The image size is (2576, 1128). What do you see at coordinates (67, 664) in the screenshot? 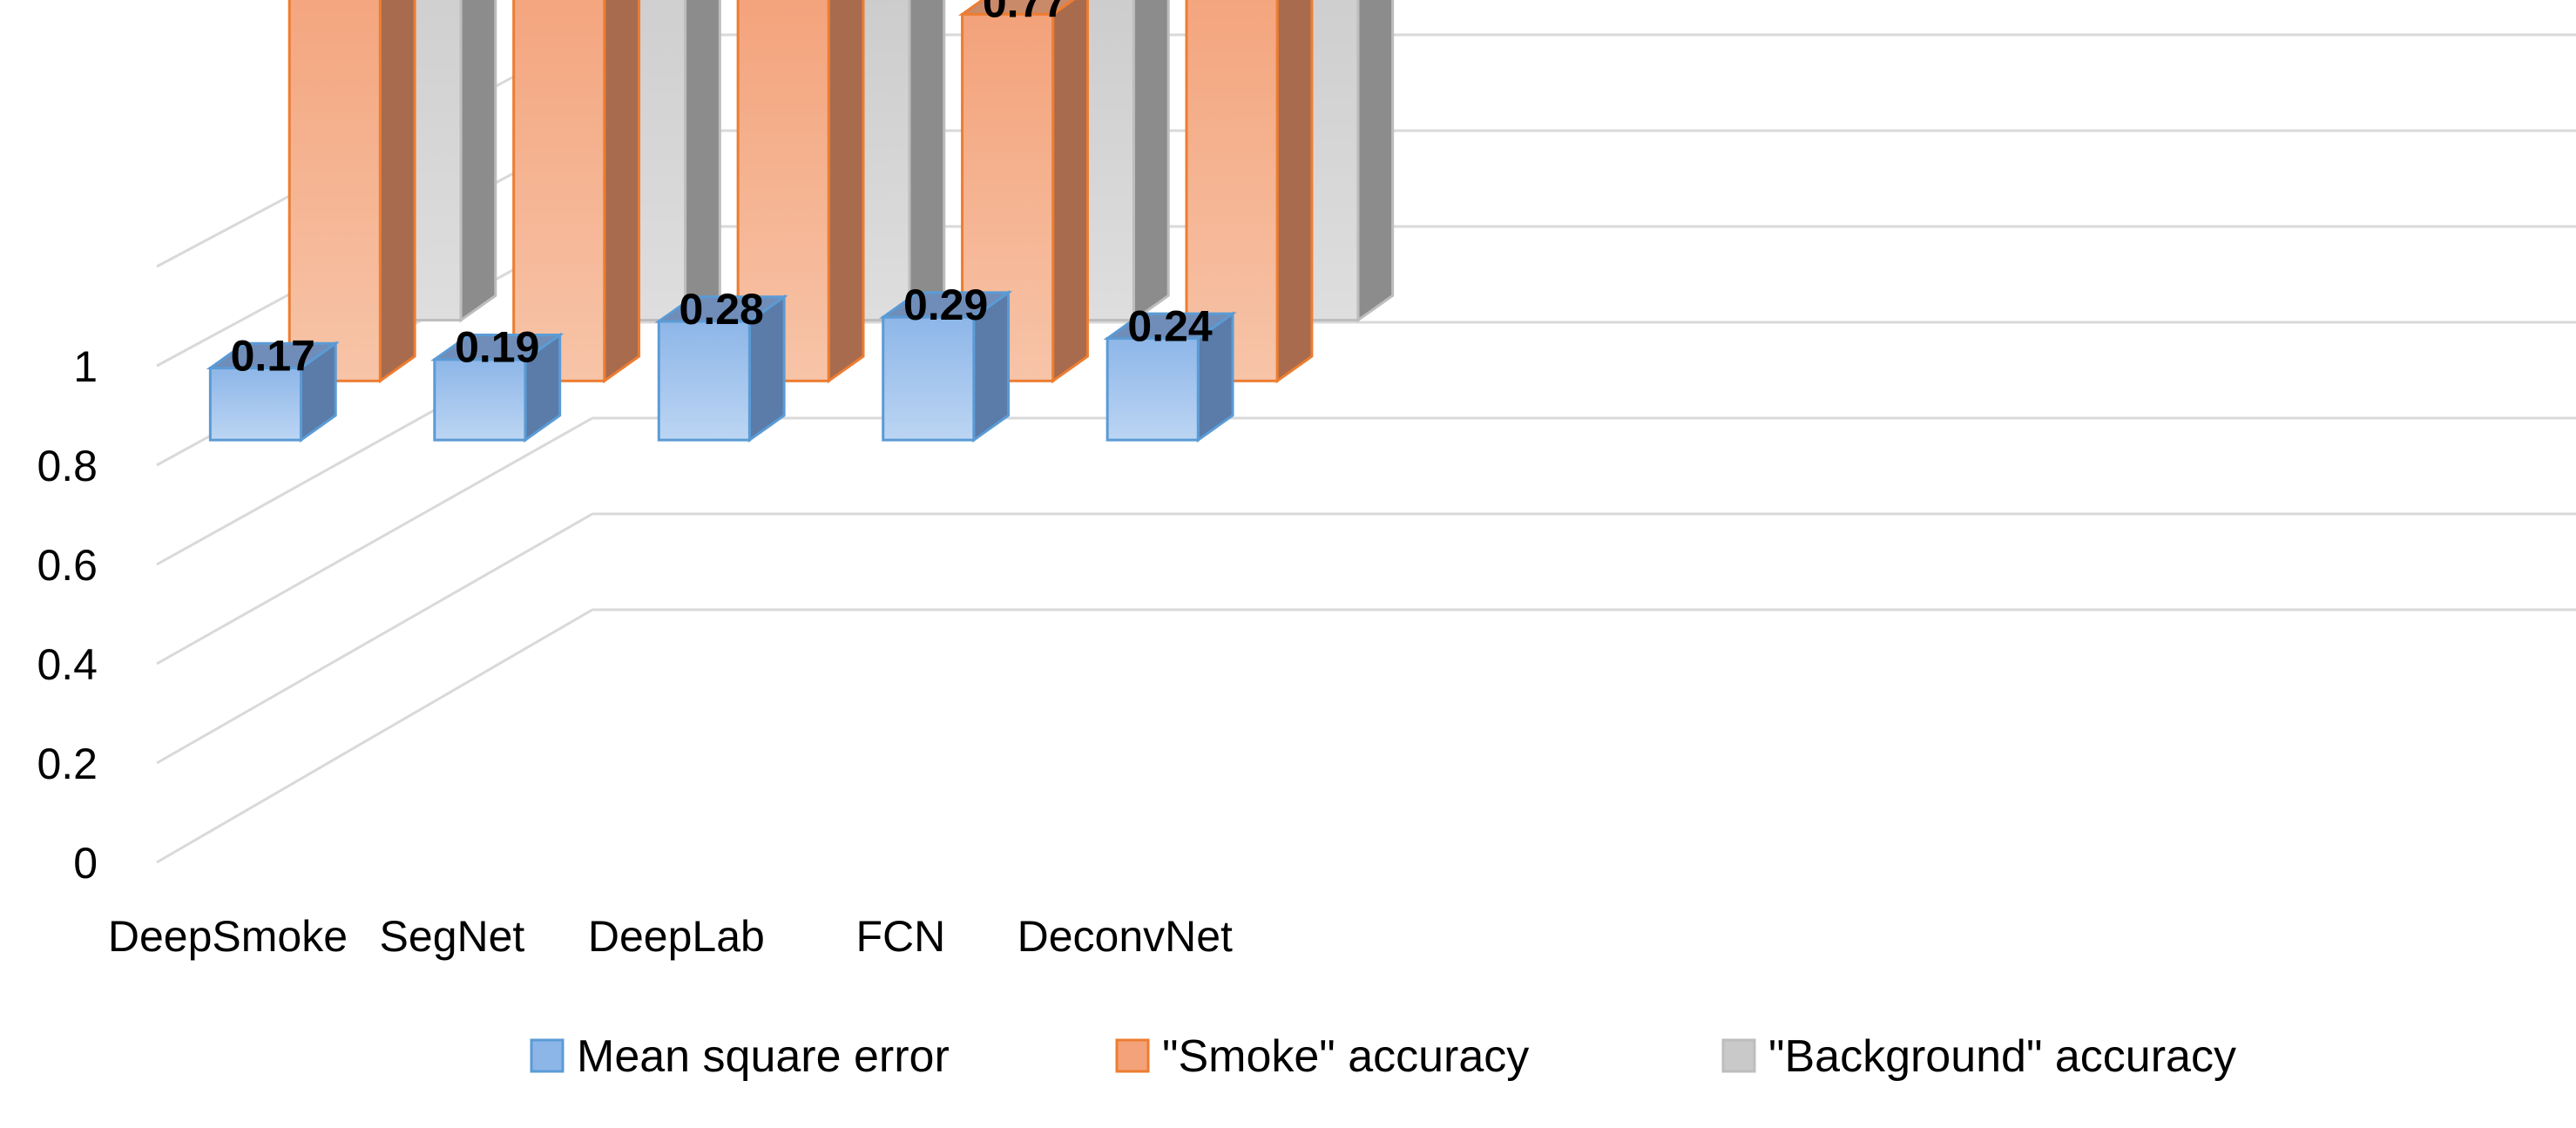
I see `y-tick-label: 0.4` at bounding box center [67, 664].